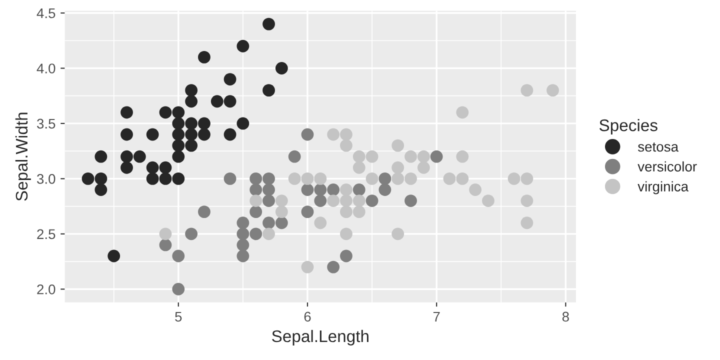  What do you see at coordinates (23, 156) in the screenshot?
I see `y-axis-title: Sepal.Width` at bounding box center [23, 156].